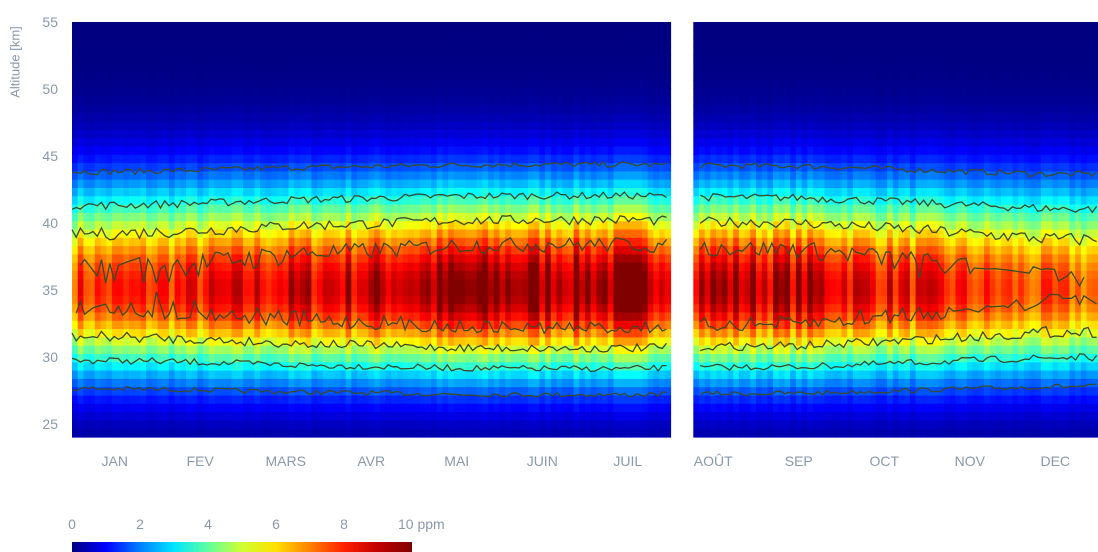 This screenshot has width=1098, height=552. I want to click on x-tick-7: AOÛT, so click(713, 461).